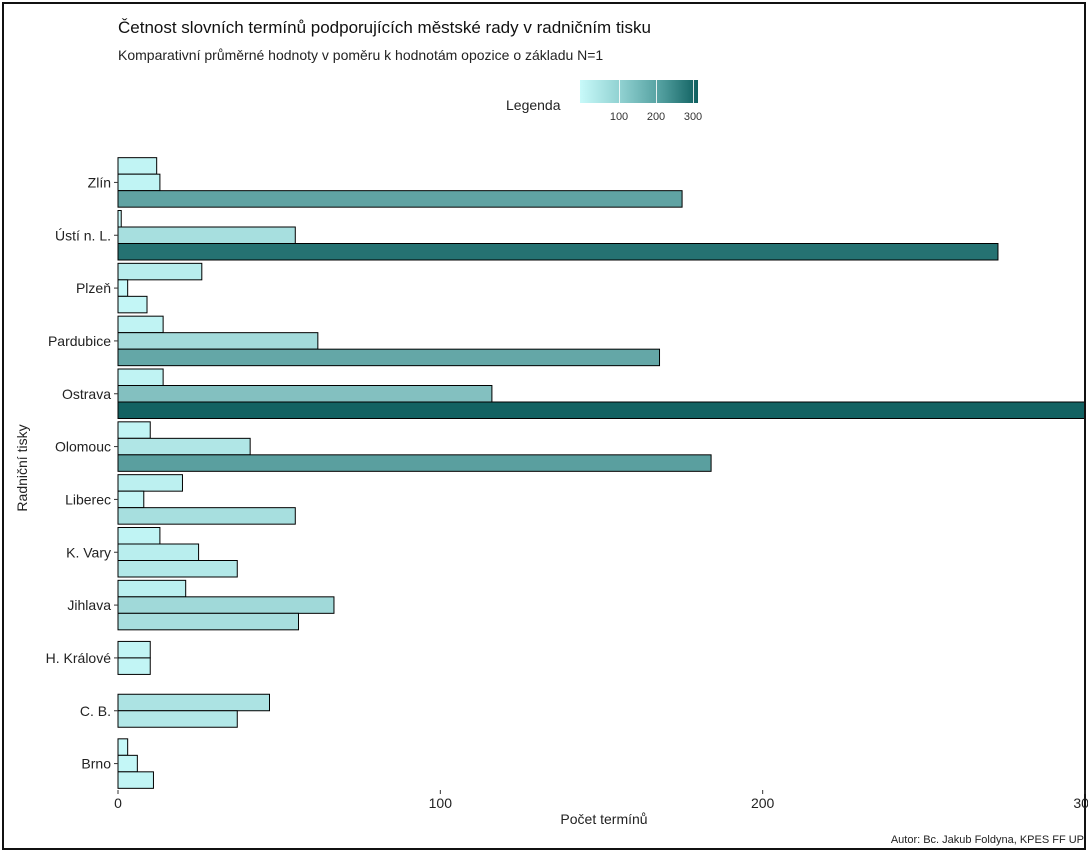 This screenshot has height=852, width=1088. Describe the element at coordinates (89, 605) in the screenshot. I see `y-tick-label: Jihlava` at that location.